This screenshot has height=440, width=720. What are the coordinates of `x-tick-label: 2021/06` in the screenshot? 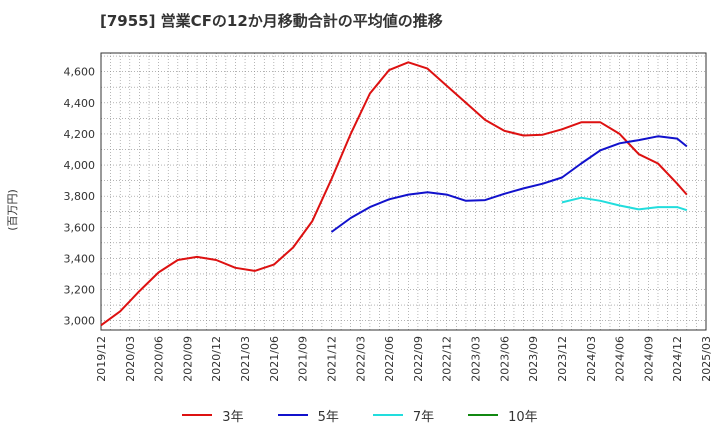 It's located at (274, 359).